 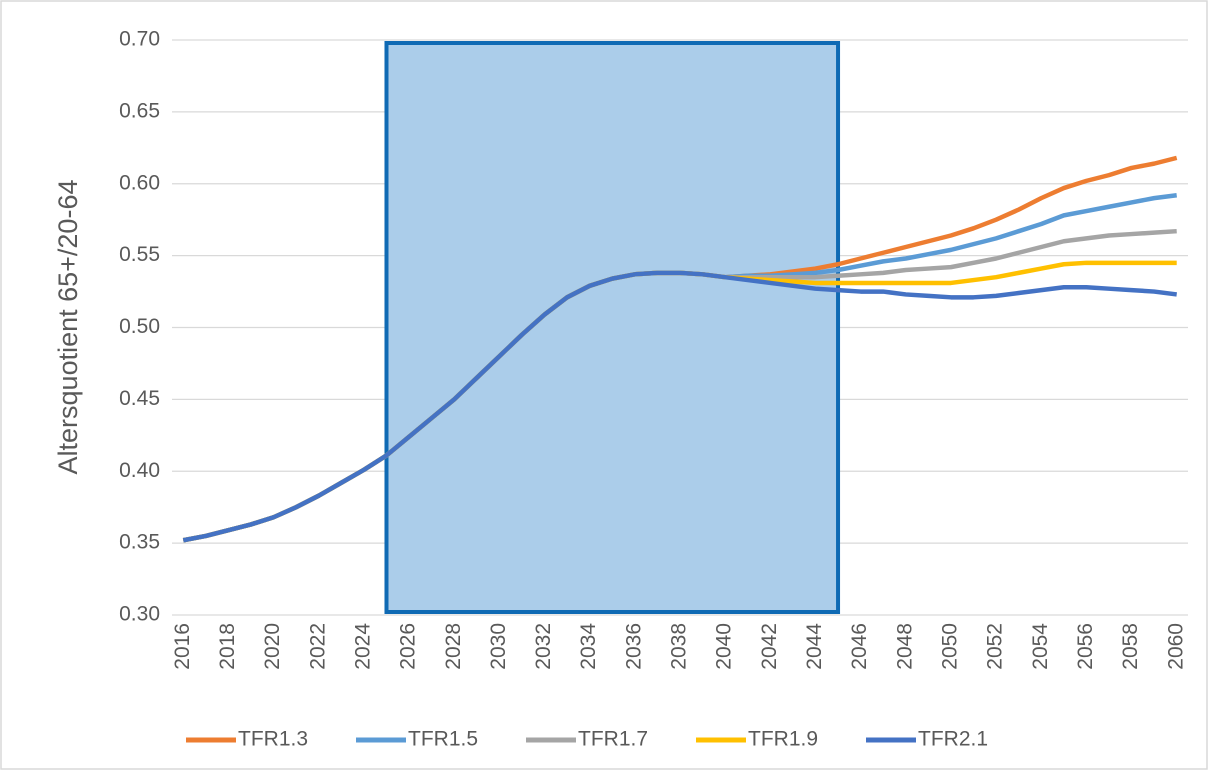 I want to click on y-tick-label: 0.40, so click(x=139, y=470).